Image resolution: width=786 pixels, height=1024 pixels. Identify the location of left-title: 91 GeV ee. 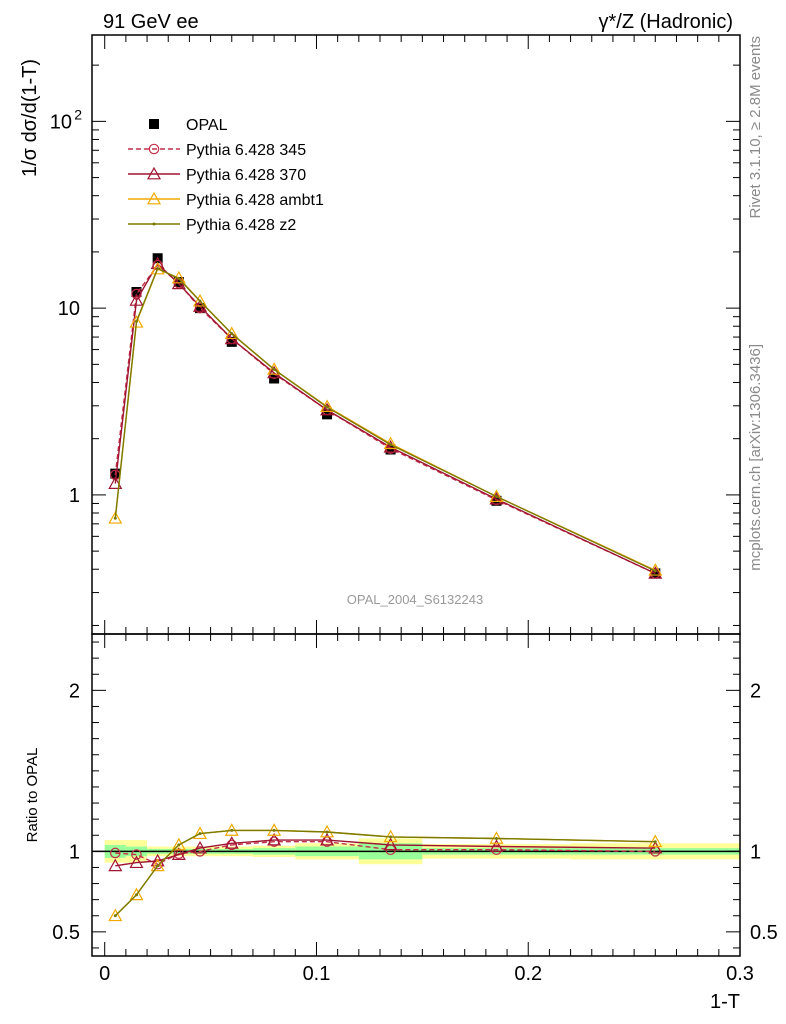
(151, 22).